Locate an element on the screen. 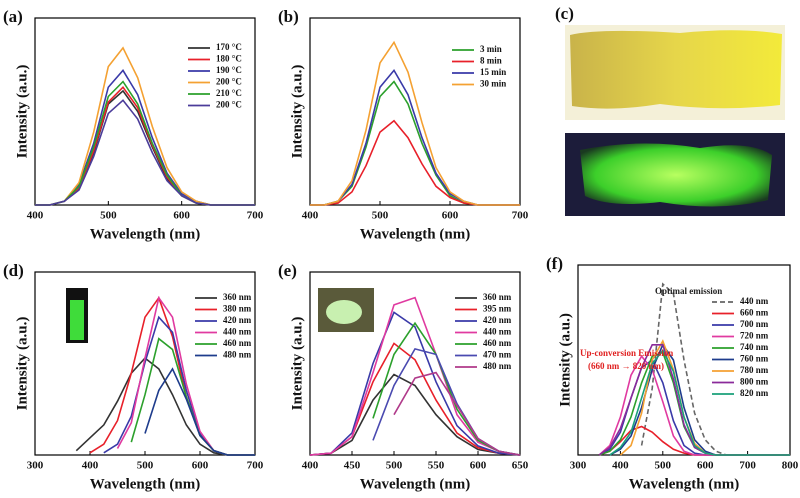 The height and width of the screenshot is (498, 800). panel-label: (a) is located at coordinates (13, 16).